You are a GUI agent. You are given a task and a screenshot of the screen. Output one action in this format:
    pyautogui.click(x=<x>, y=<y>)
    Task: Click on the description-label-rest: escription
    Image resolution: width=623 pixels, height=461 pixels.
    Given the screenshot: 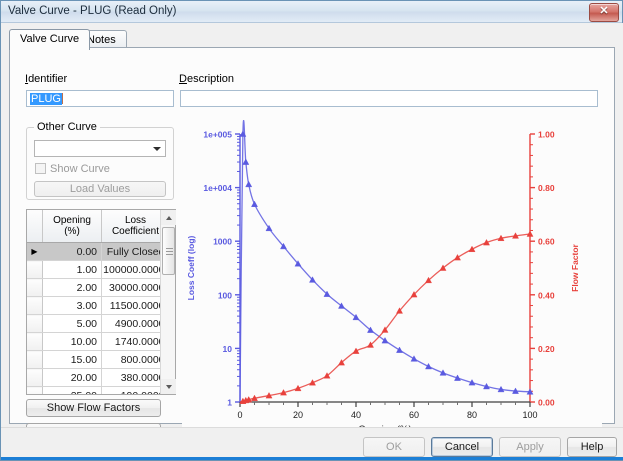 What is the action you would take?
    pyautogui.click(x=210, y=79)
    